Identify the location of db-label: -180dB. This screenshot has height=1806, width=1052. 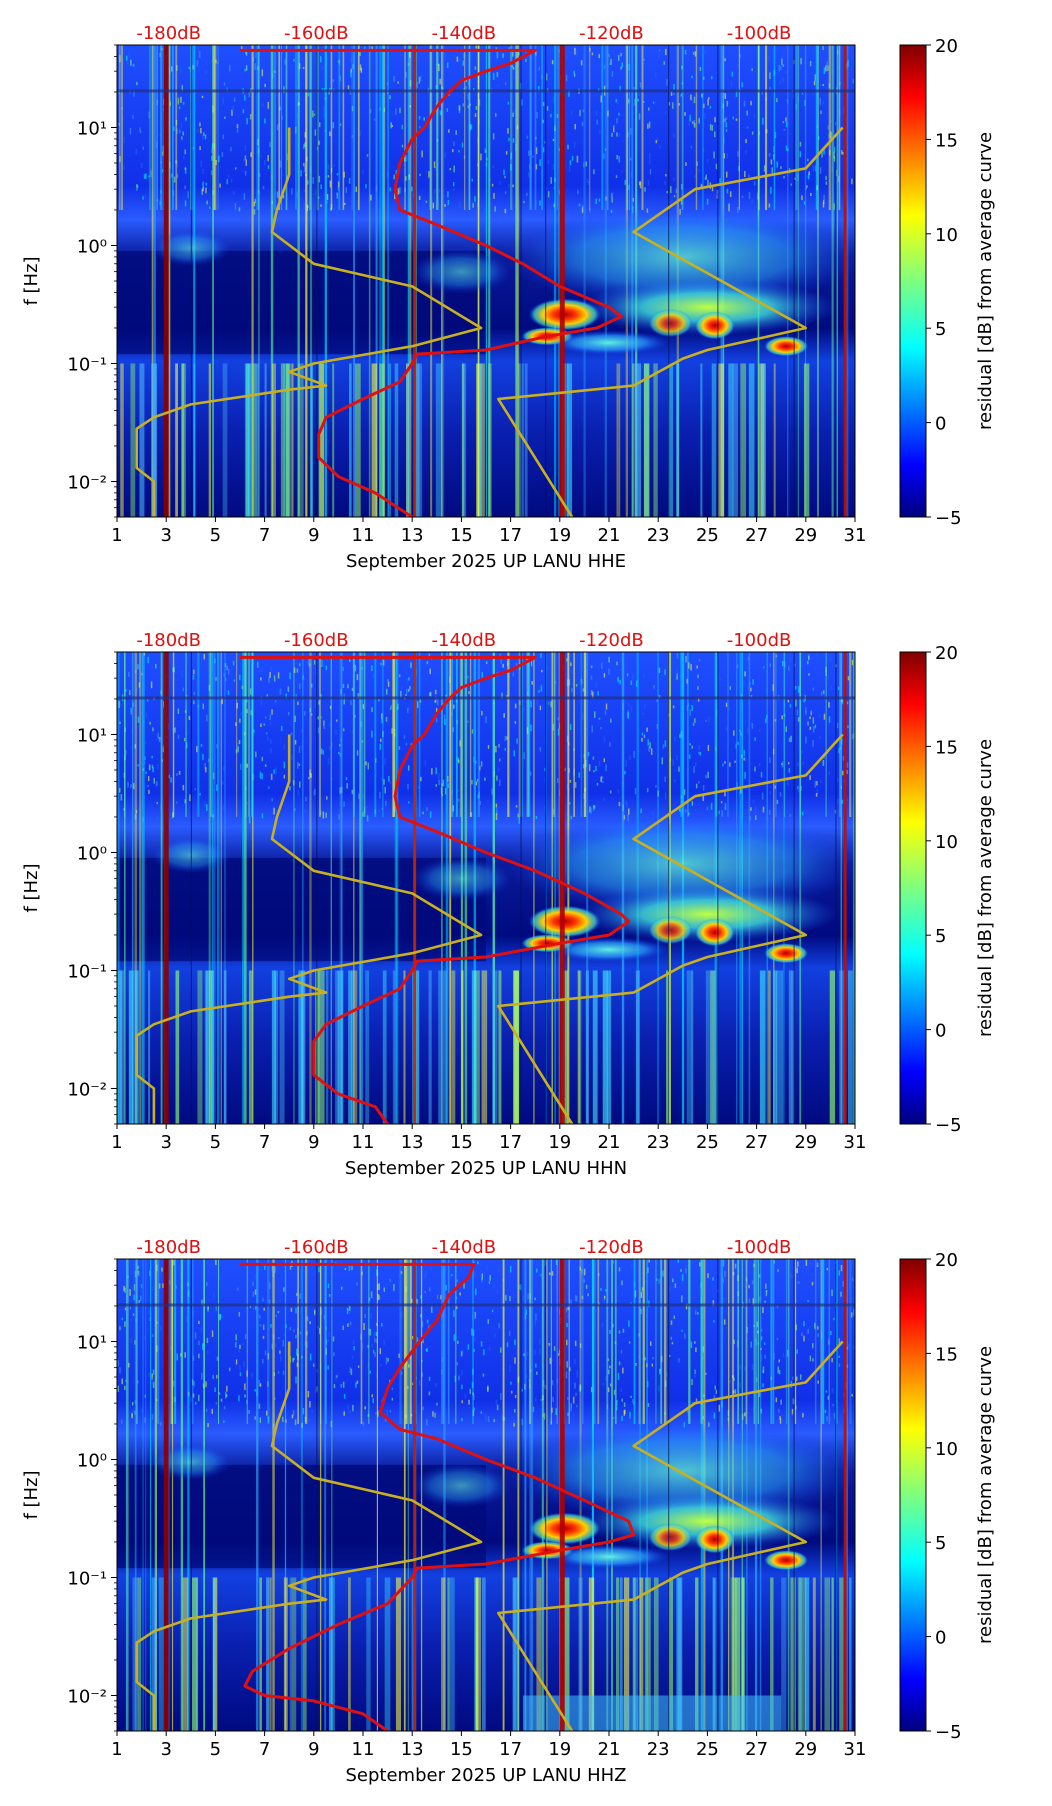
(168, 33).